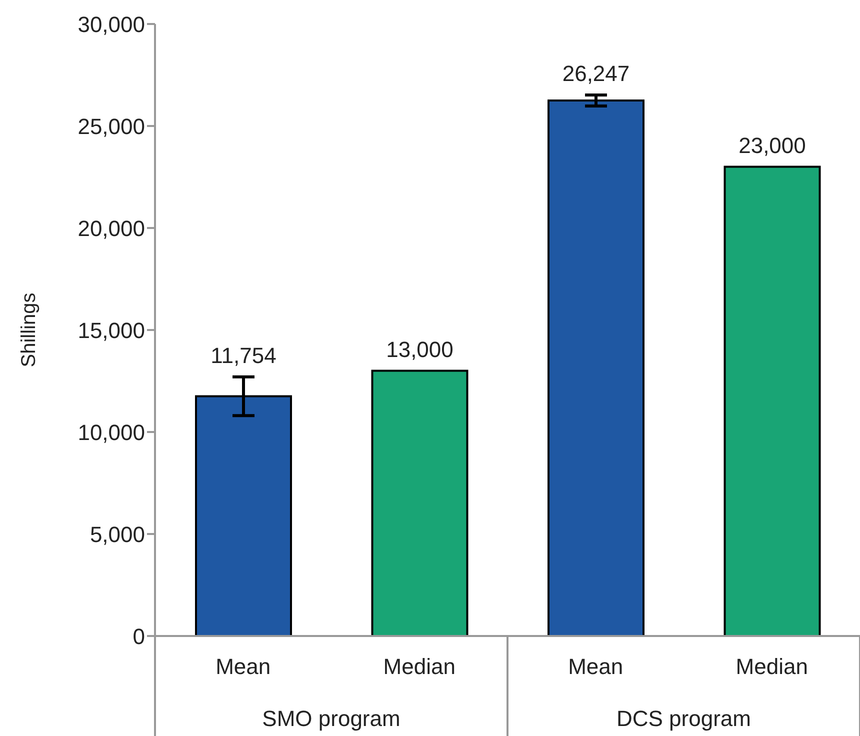 The height and width of the screenshot is (736, 860). I want to click on y-tick-label: 30,000, so click(111, 24).